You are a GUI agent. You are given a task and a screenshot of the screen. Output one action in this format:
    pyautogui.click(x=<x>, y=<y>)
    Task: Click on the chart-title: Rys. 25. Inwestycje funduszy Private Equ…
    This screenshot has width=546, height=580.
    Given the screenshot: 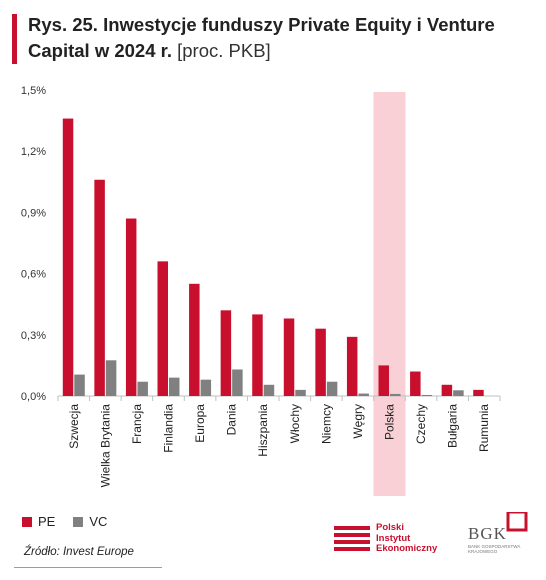 What is the action you would take?
    pyautogui.click(x=278, y=38)
    